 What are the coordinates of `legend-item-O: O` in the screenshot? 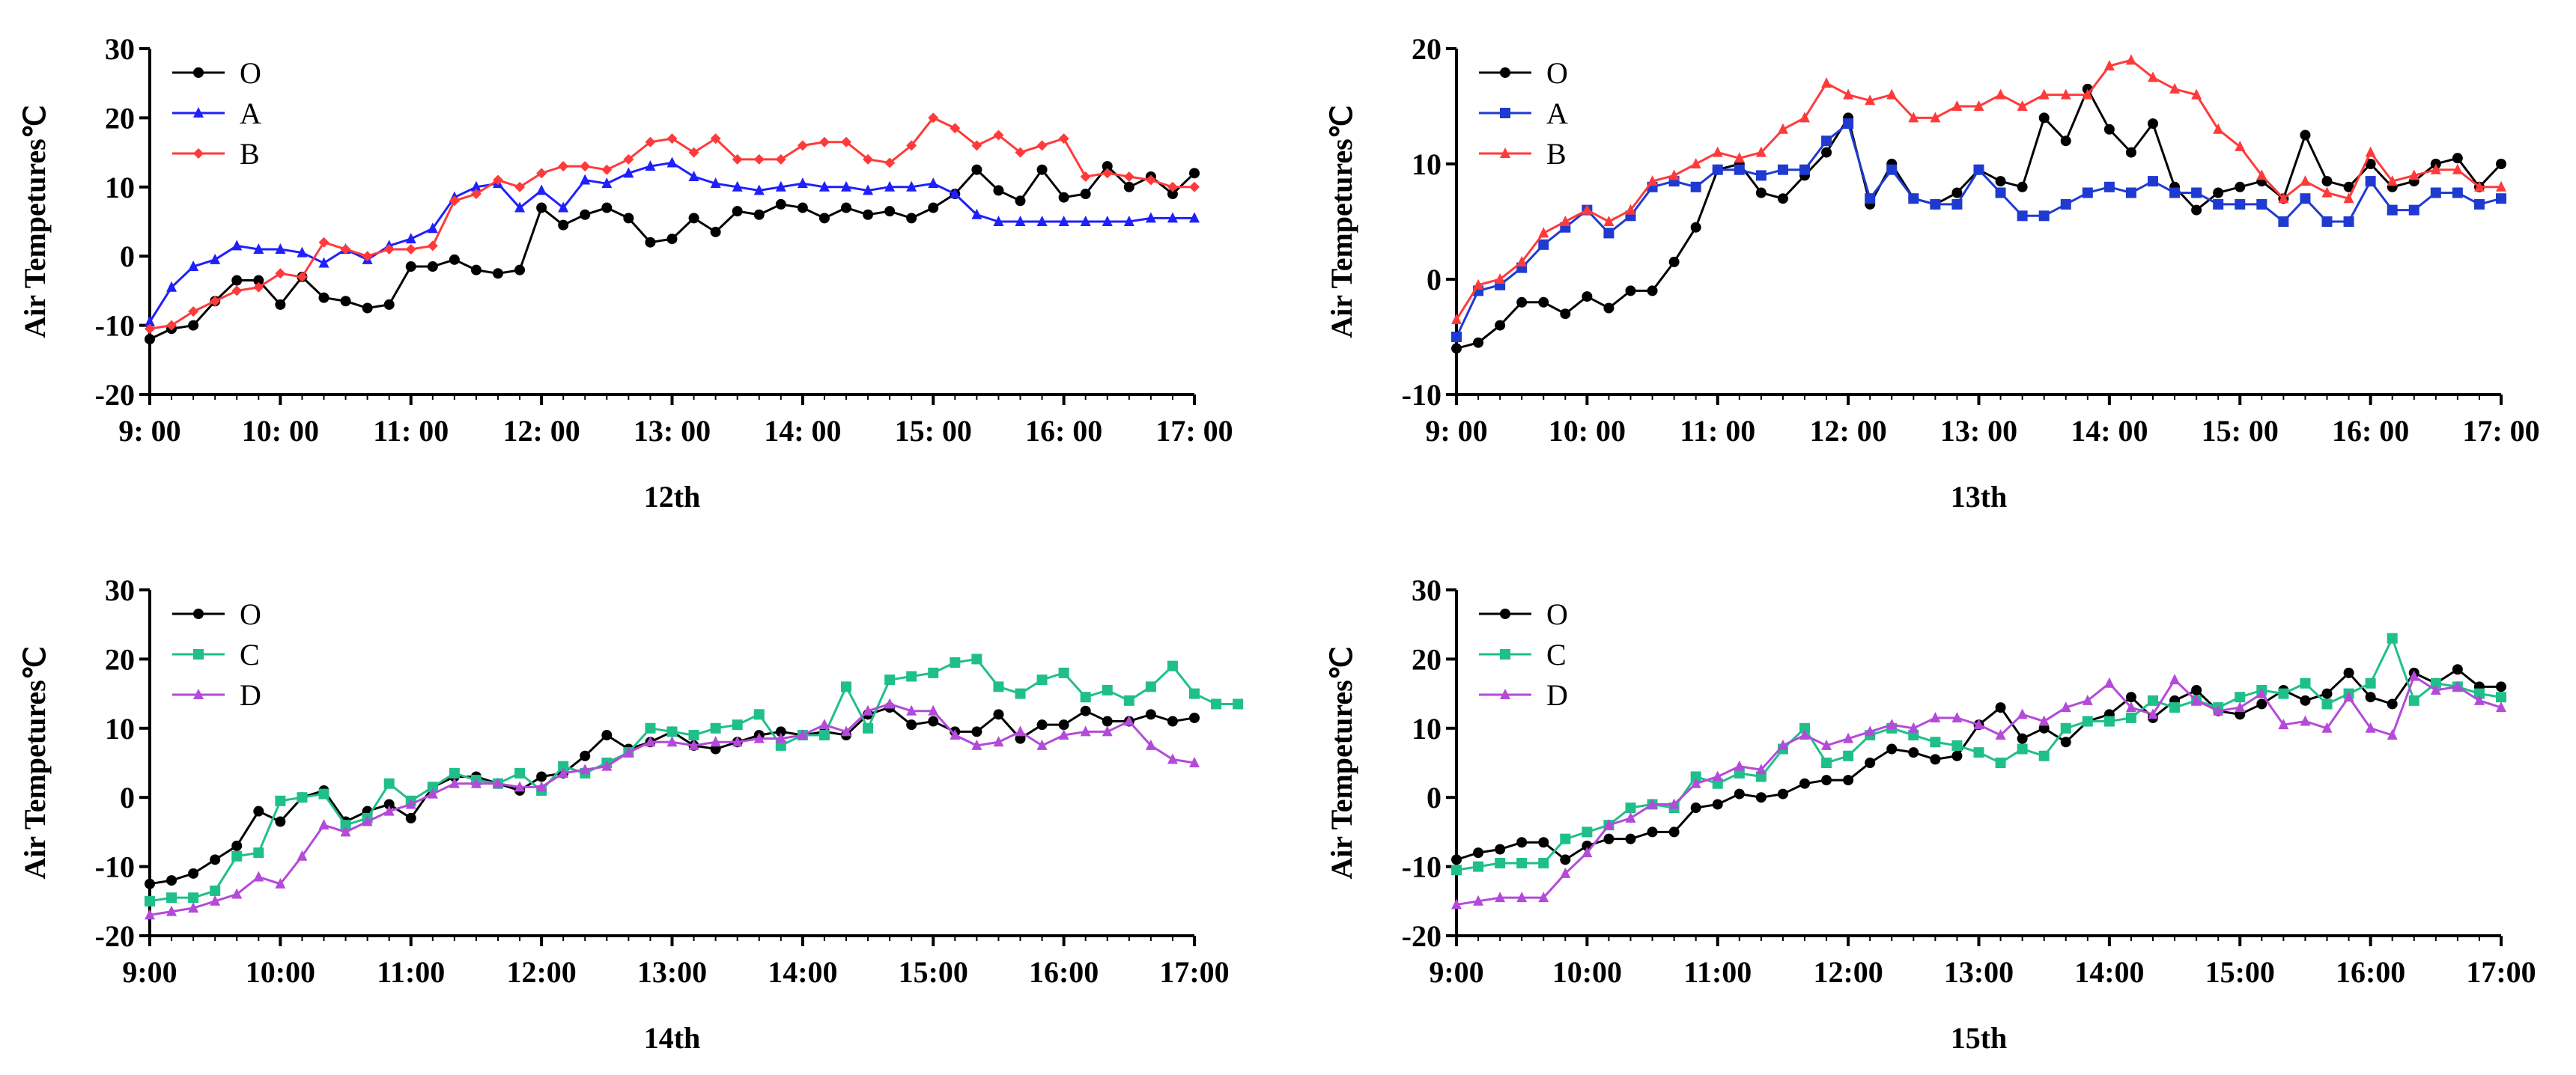 It's located at (1523, 614).